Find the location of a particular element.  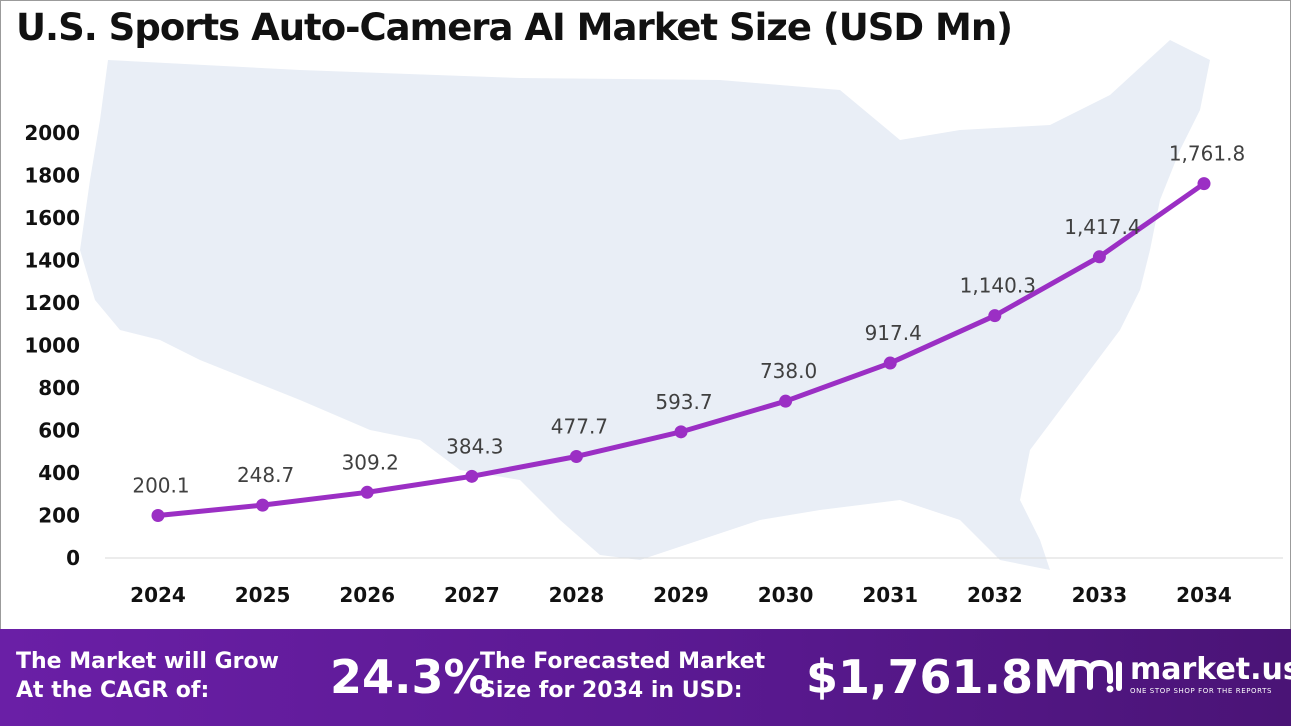

y-tick-label: 0 is located at coordinates (73, 558).